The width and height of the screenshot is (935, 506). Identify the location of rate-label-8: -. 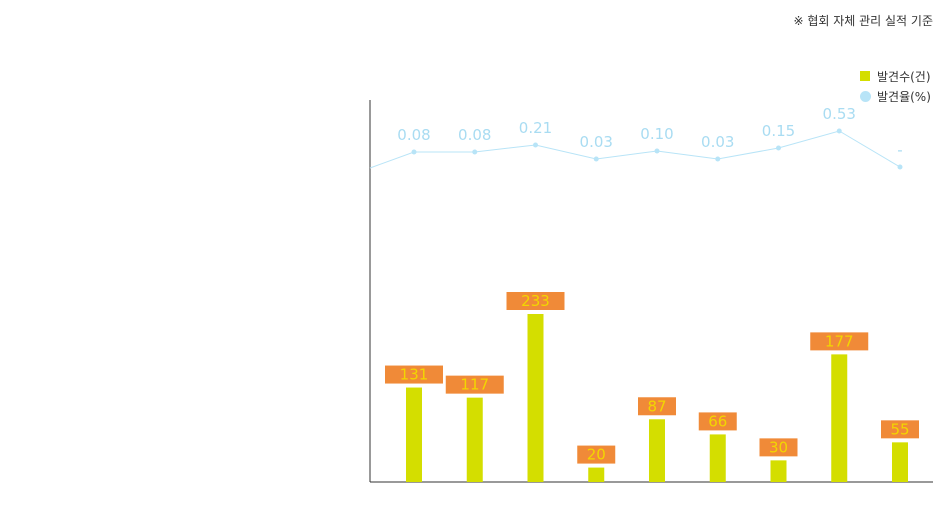
(899, 150).